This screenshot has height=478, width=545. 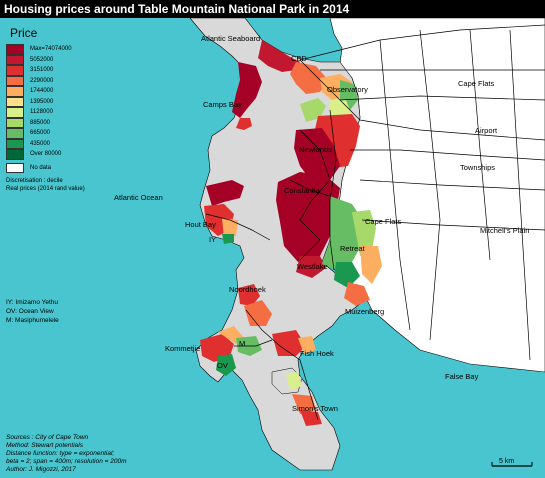 What do you see at coordinates (66, 154) in the screenshot?
I see `legend-class: Over 80000` at bounding box center [66, 154].